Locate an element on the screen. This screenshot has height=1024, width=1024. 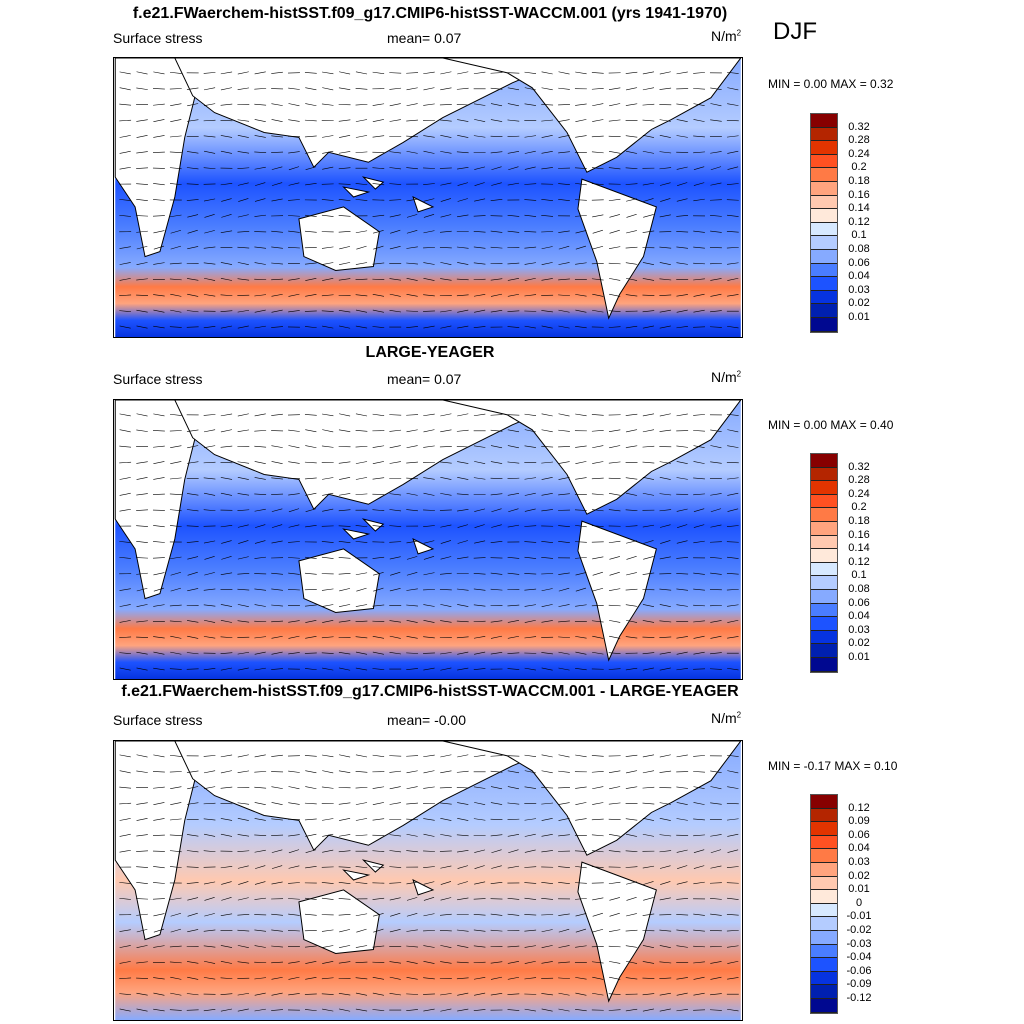
colorbar-tick-label: 0 is located at coordinates (859, 902).